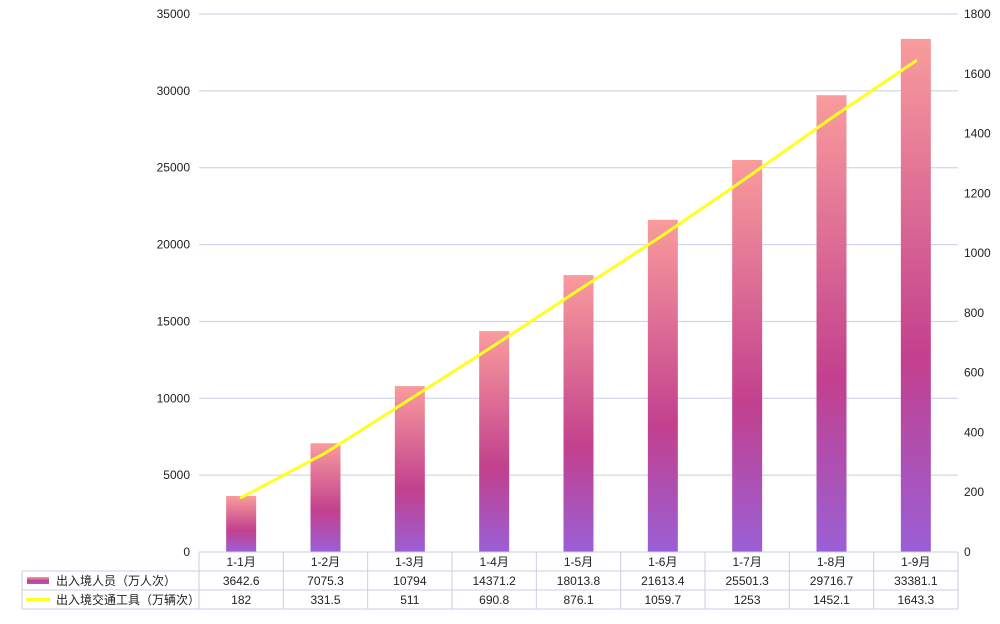  What do you see at coordinates (915, 562) in the screenshot?
I see `x-tick-label: 1-9月` at bounding box center [915, 562].